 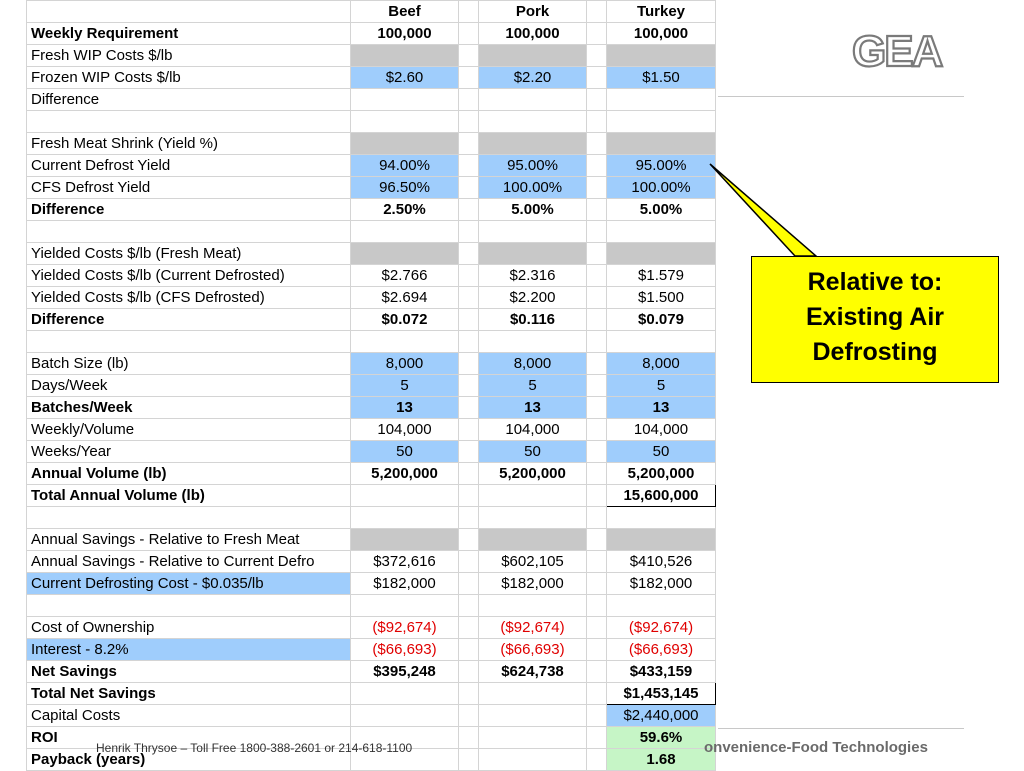 I want to click on cell-turkey: $2,440,000, so click(x=661, y=715).